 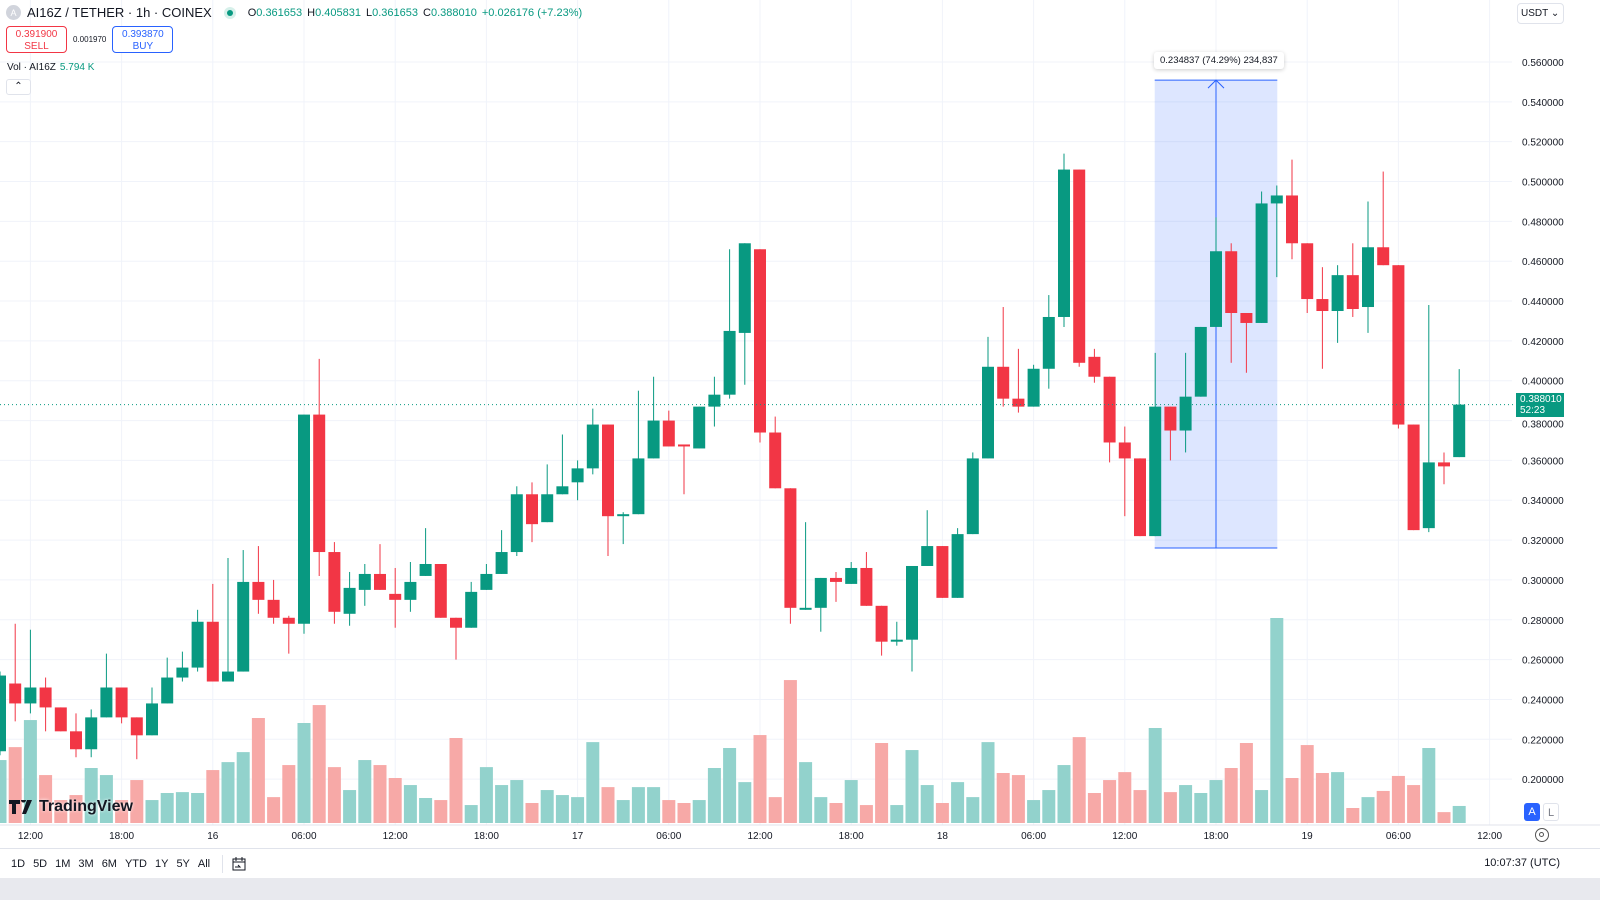 I want to click on currency-select: USDT ⌄, so click(x=1540, y=13).